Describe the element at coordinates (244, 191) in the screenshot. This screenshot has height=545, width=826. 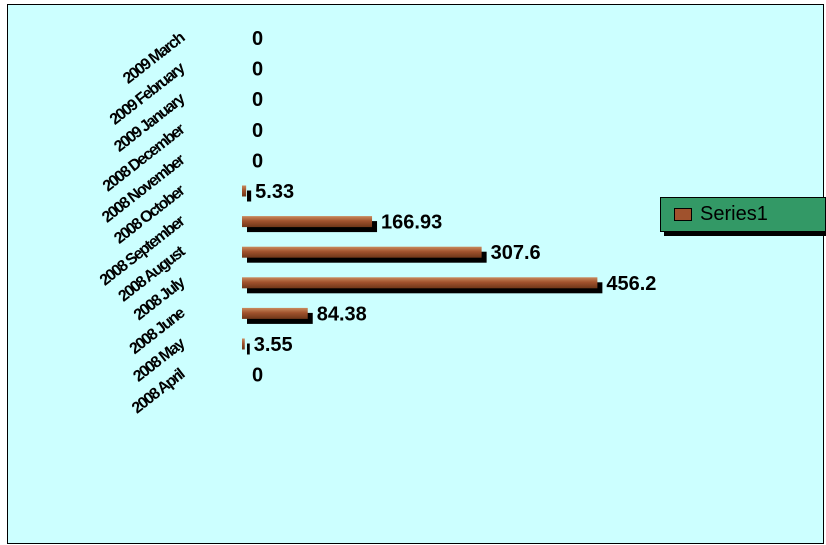
I see `bar-2008-october` at that location.